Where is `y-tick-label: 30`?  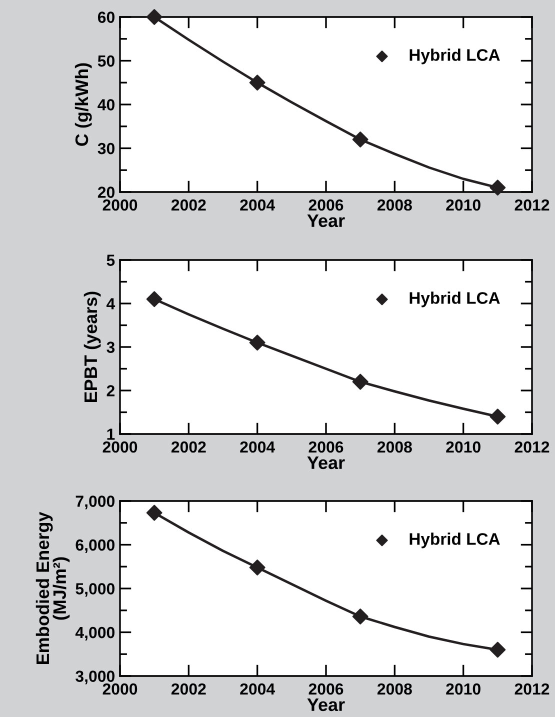
y-tick-label: 30 is located at coordinates (106, 148).